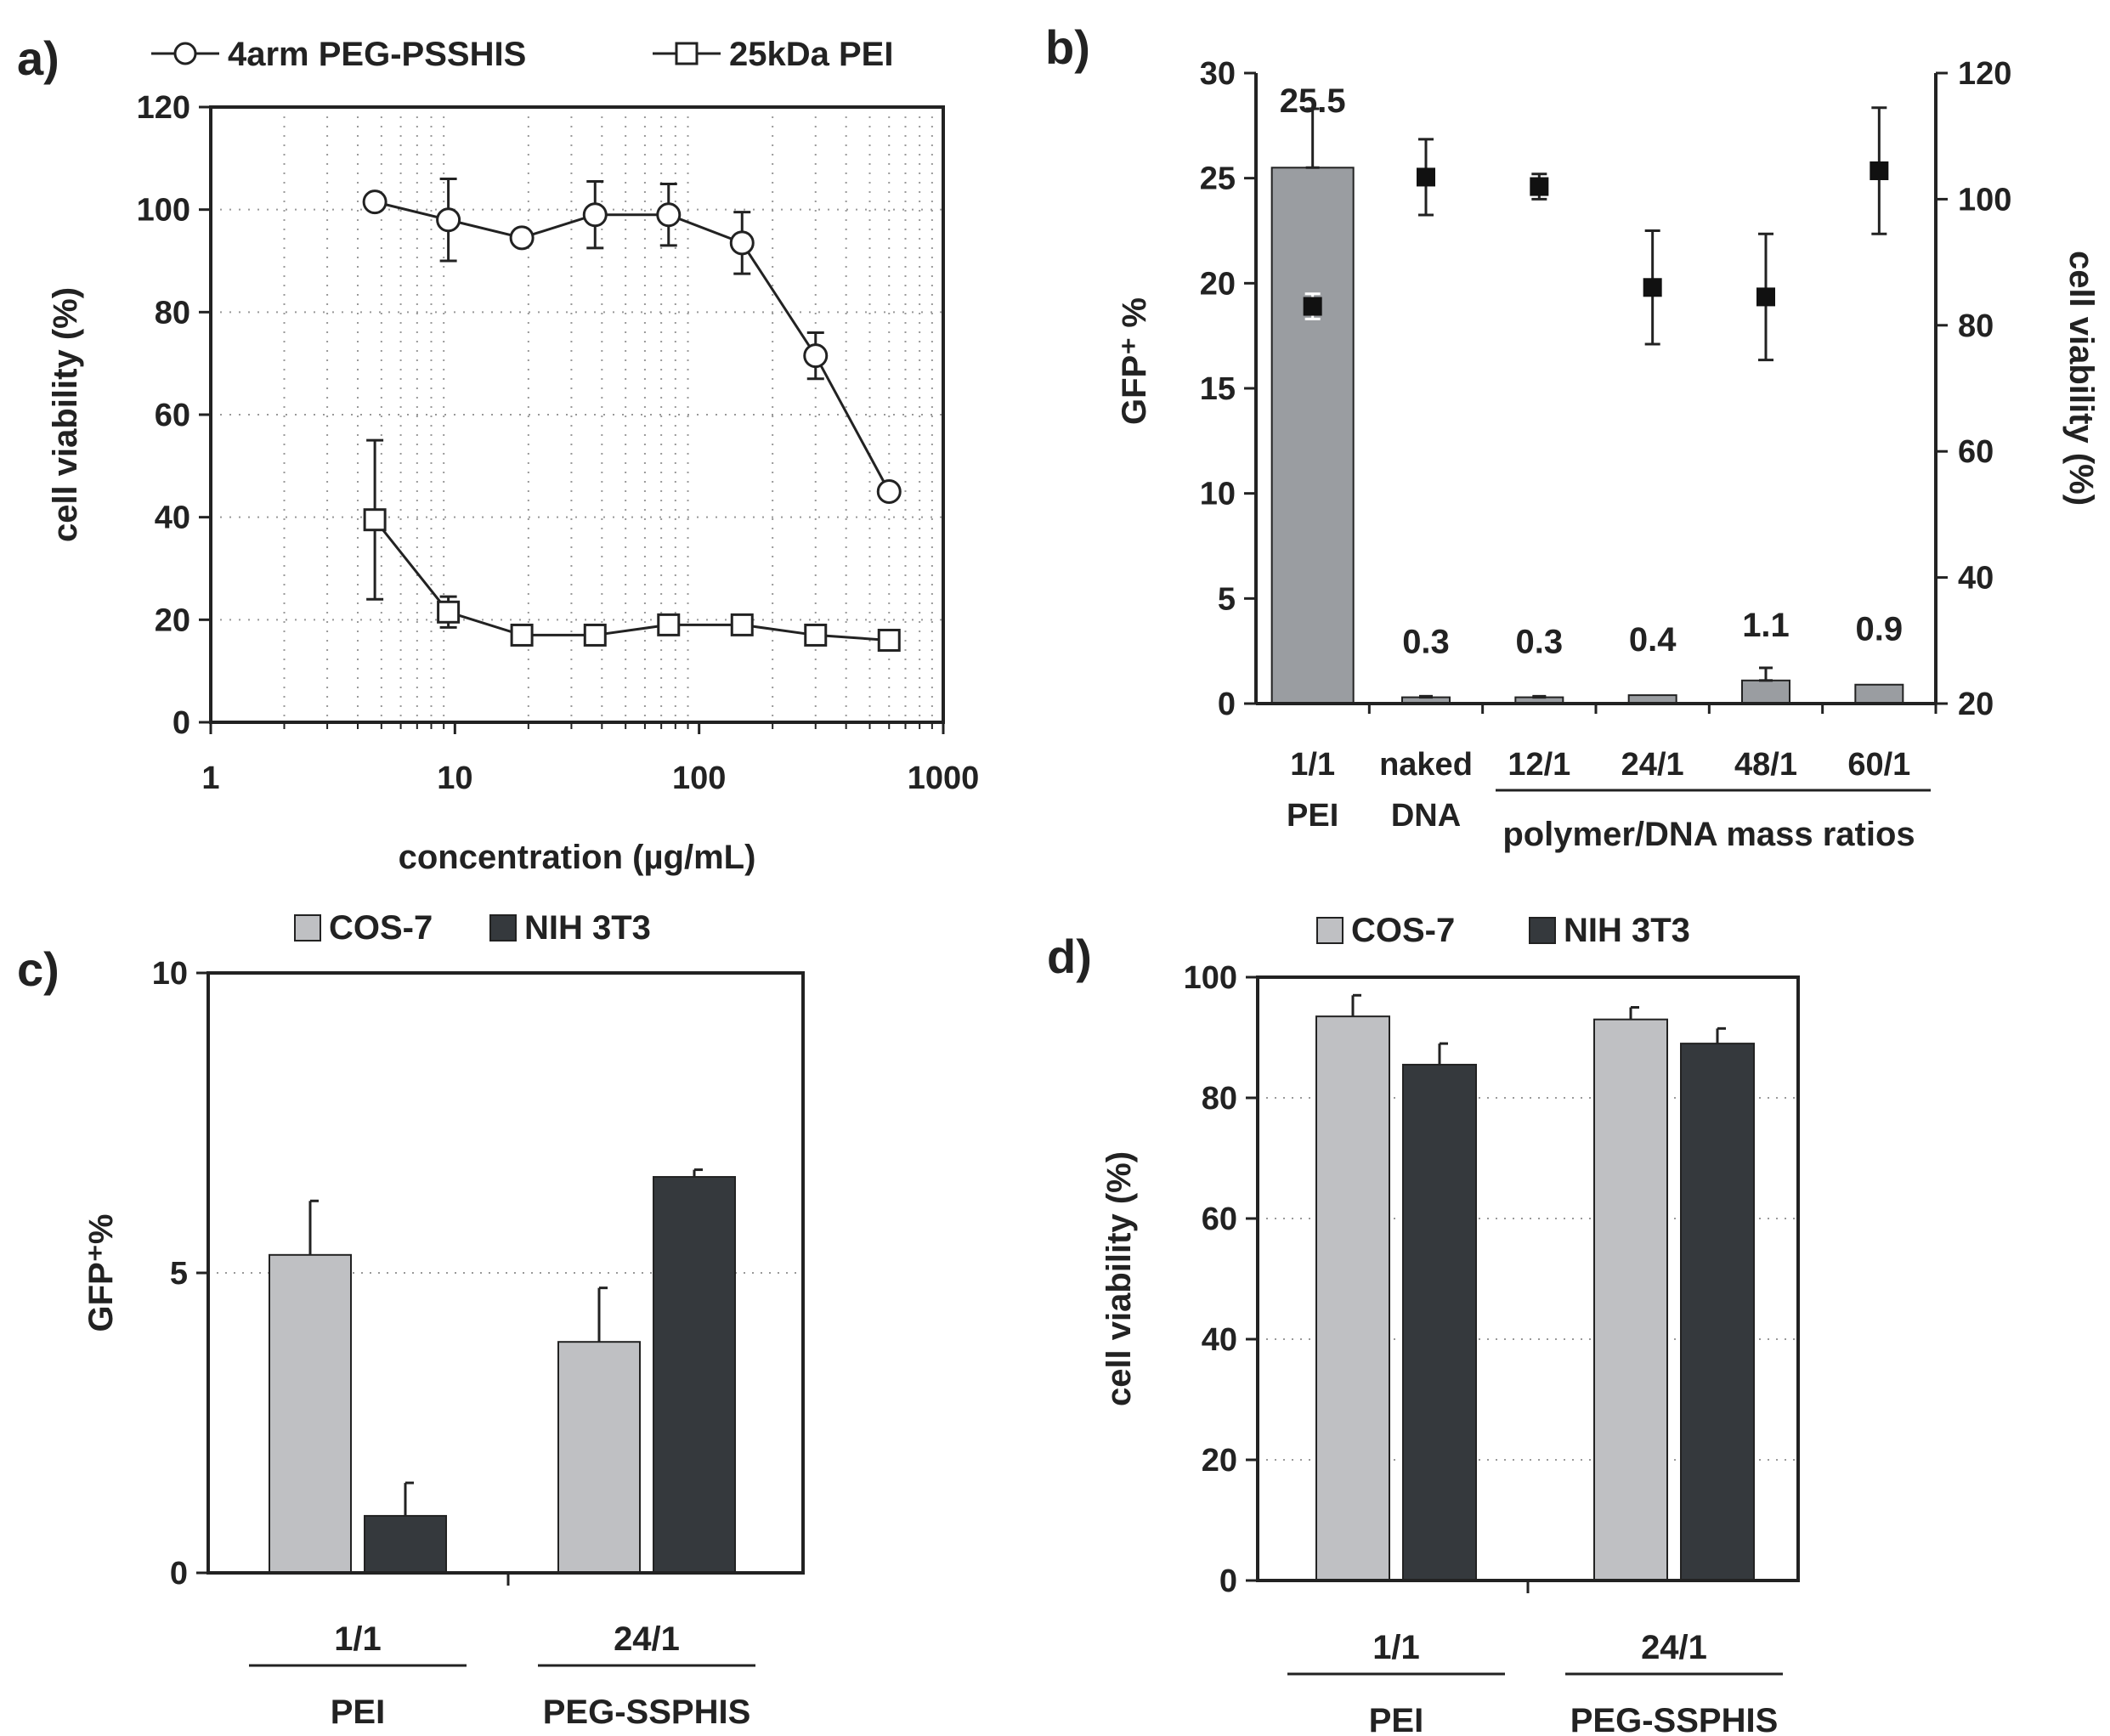 This screenshot has width=2110, height=1736. Describe the element at coordinates (1880, 629) in the screenshot. I see `data-label-b: 0.9` at that location.